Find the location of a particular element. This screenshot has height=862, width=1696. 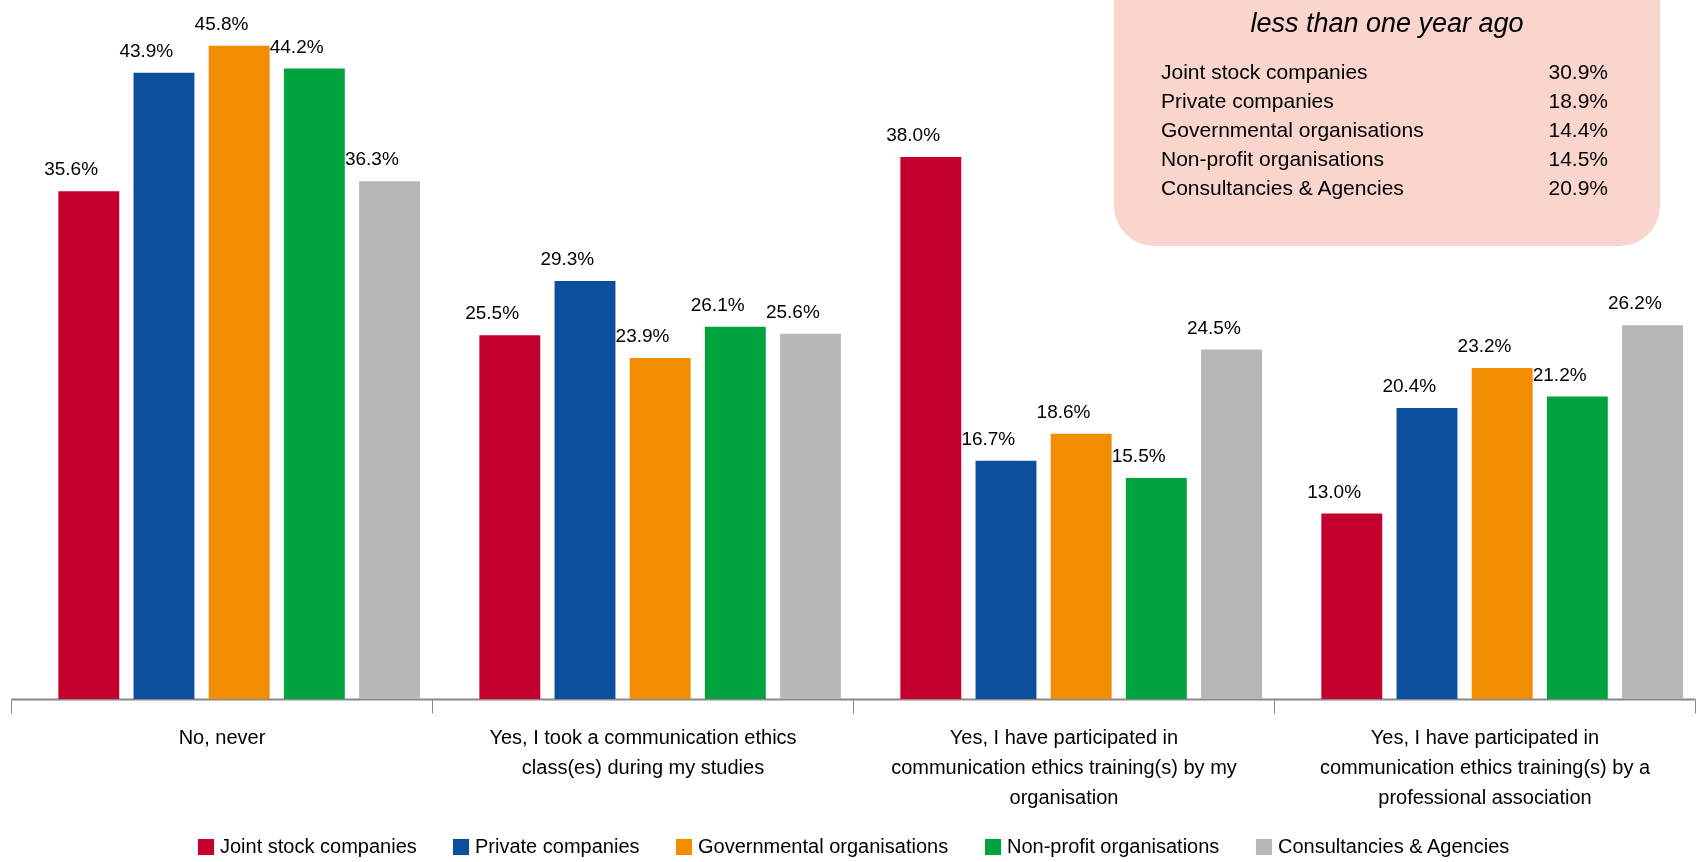

data-label: 45.8% is located at coordinates (221, 23).